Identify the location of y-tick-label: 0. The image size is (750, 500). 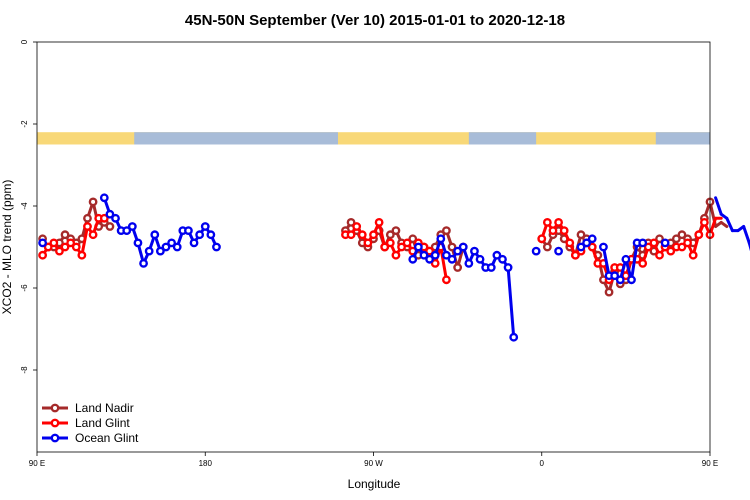
(24, 41).